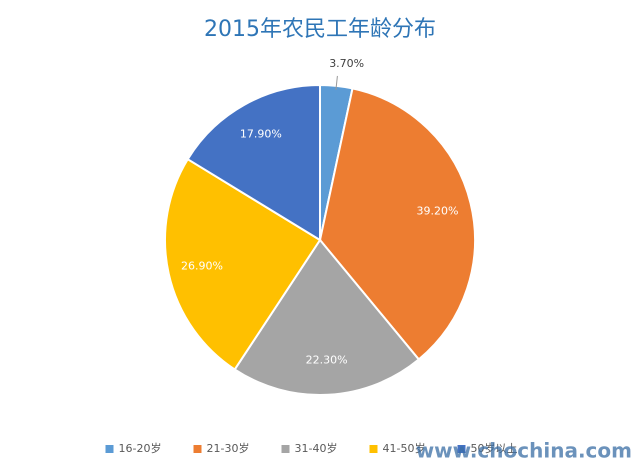 This screenshot has width=640, height=471. Describe the element at coordinates (140, 448) in the screenshot. I see `legend-label: 16-20岁` at that location.